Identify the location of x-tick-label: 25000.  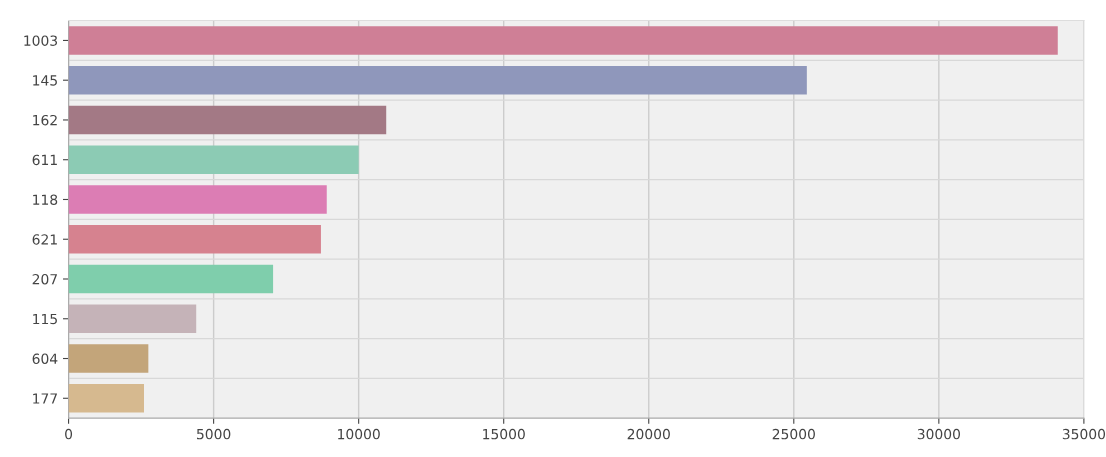
(793, 434).